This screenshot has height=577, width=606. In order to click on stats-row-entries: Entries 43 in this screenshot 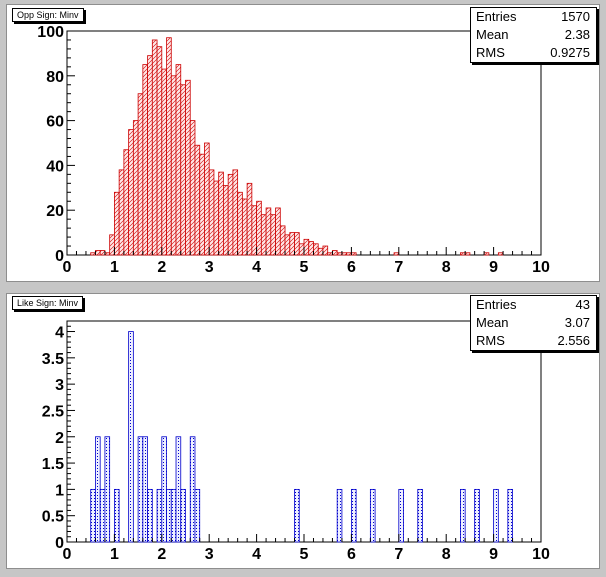, I will do `click(533, 305)`.